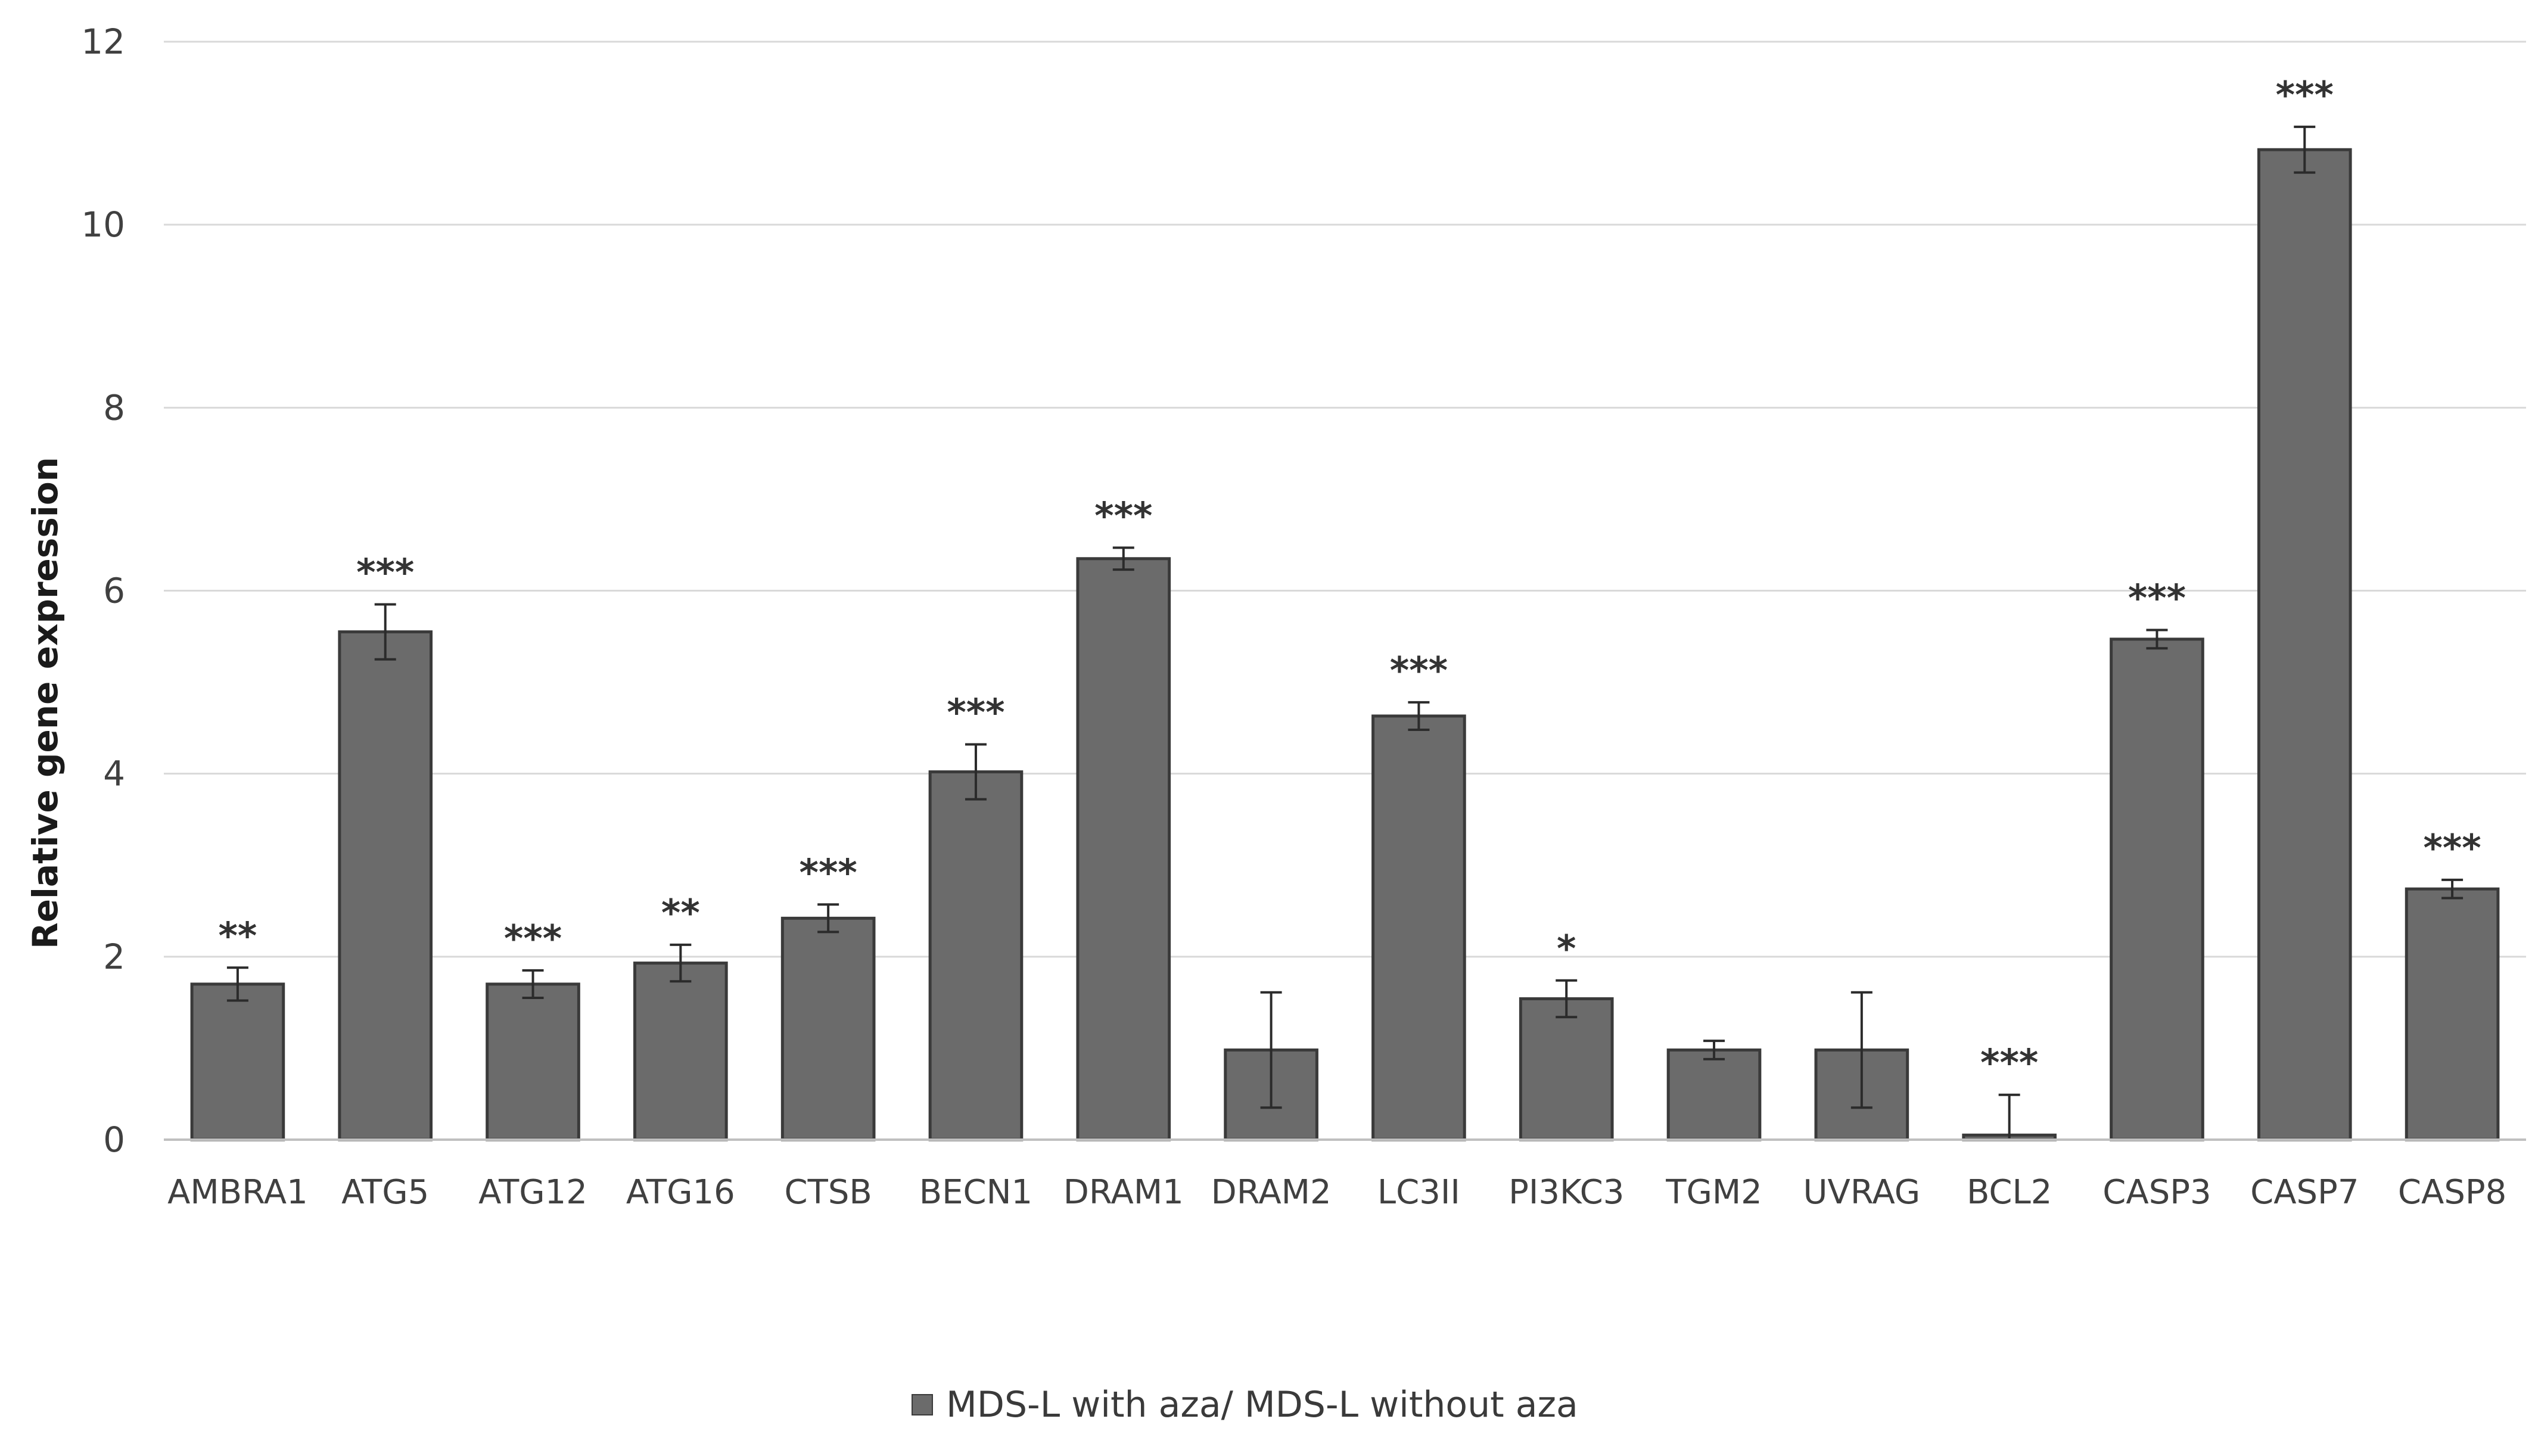  I want to click on error-bar-atg16, so click(681, 963).